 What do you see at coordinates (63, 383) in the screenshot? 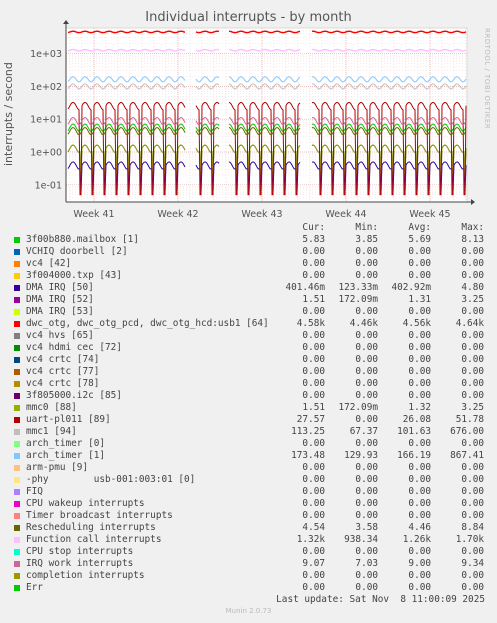
I see `legend-series-name: vc4 crtc [78]` at bounding box center [63, 383].